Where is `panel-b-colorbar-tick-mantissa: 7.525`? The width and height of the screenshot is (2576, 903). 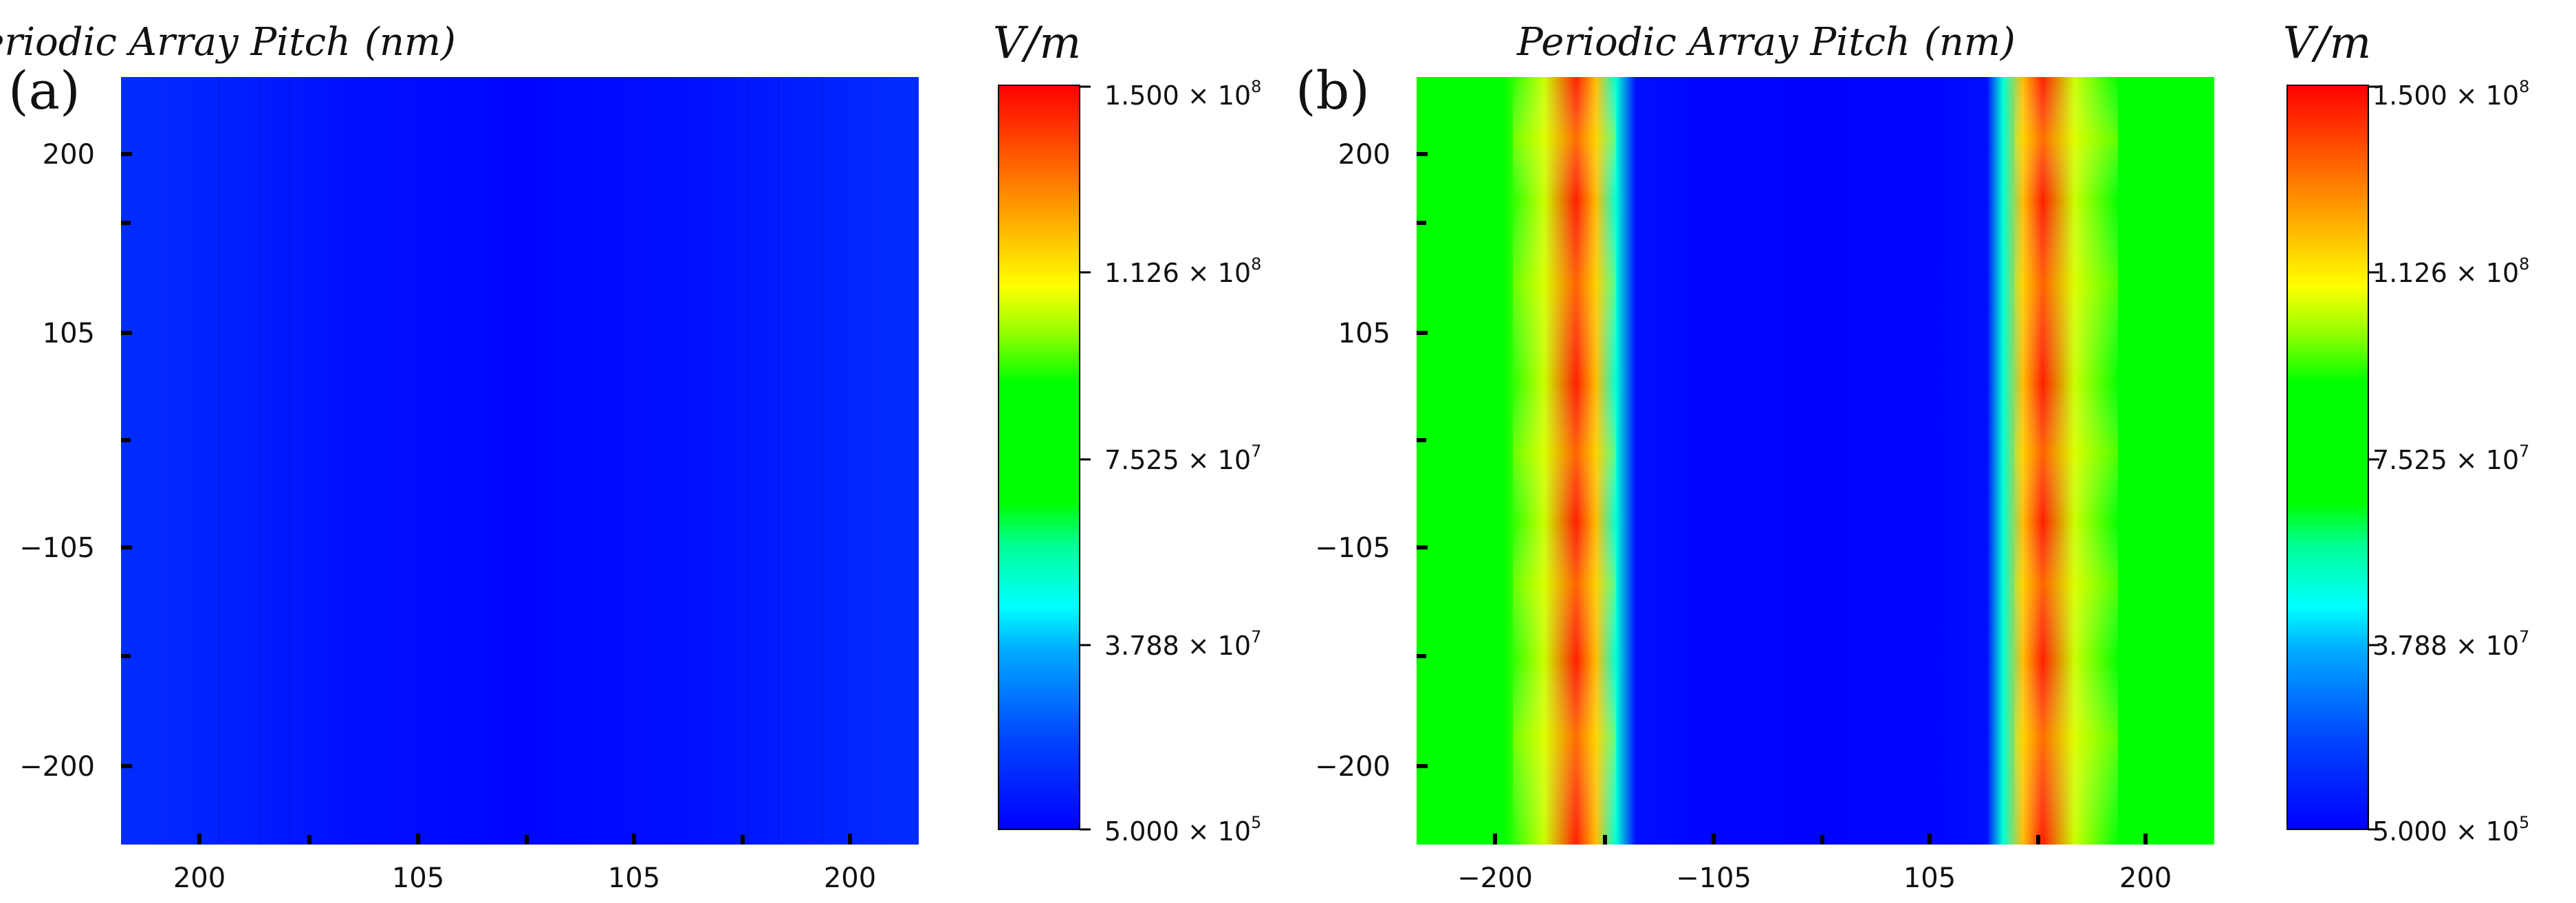
panel-b-colorbar-tick-mantissa: 7.525 is located at coordinates (2409, 460).